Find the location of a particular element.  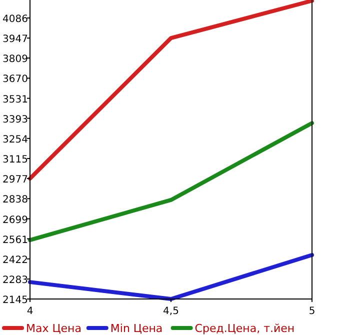

x-tick-label: 4 is located at coordinates (30, 311).